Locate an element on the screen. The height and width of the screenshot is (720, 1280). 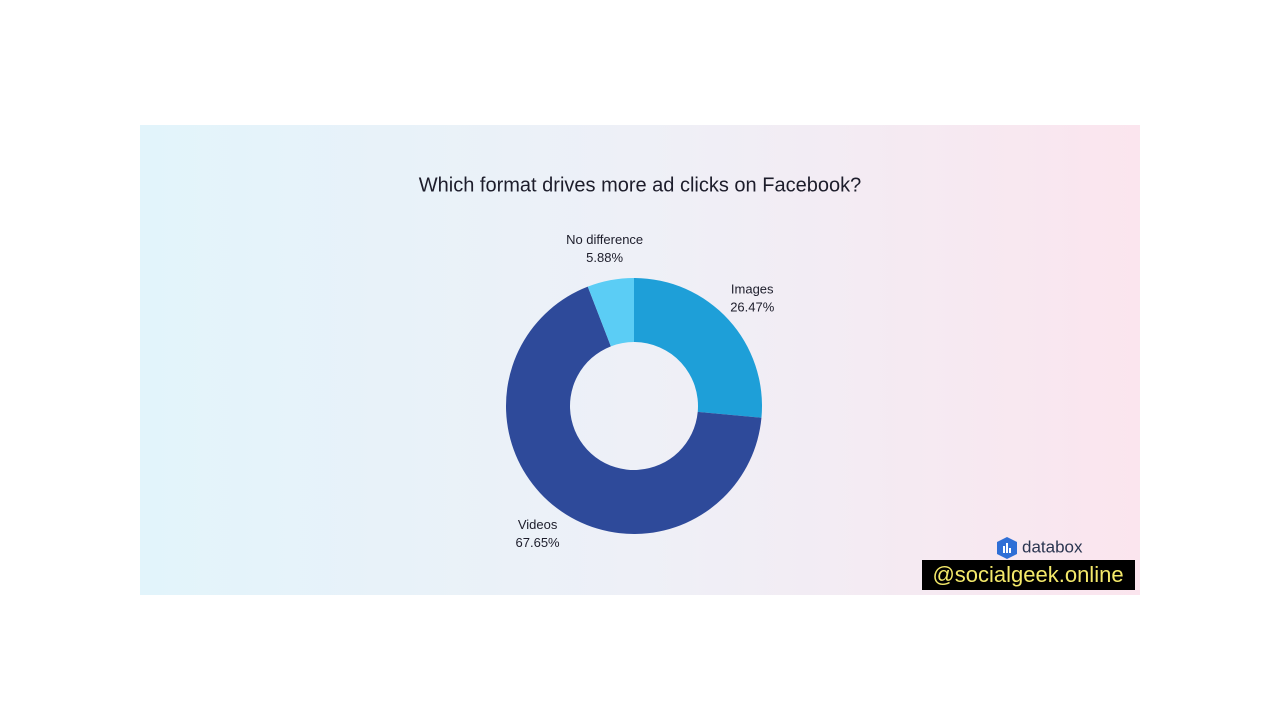
slice-label: Images is located at coordinates (752, 289).